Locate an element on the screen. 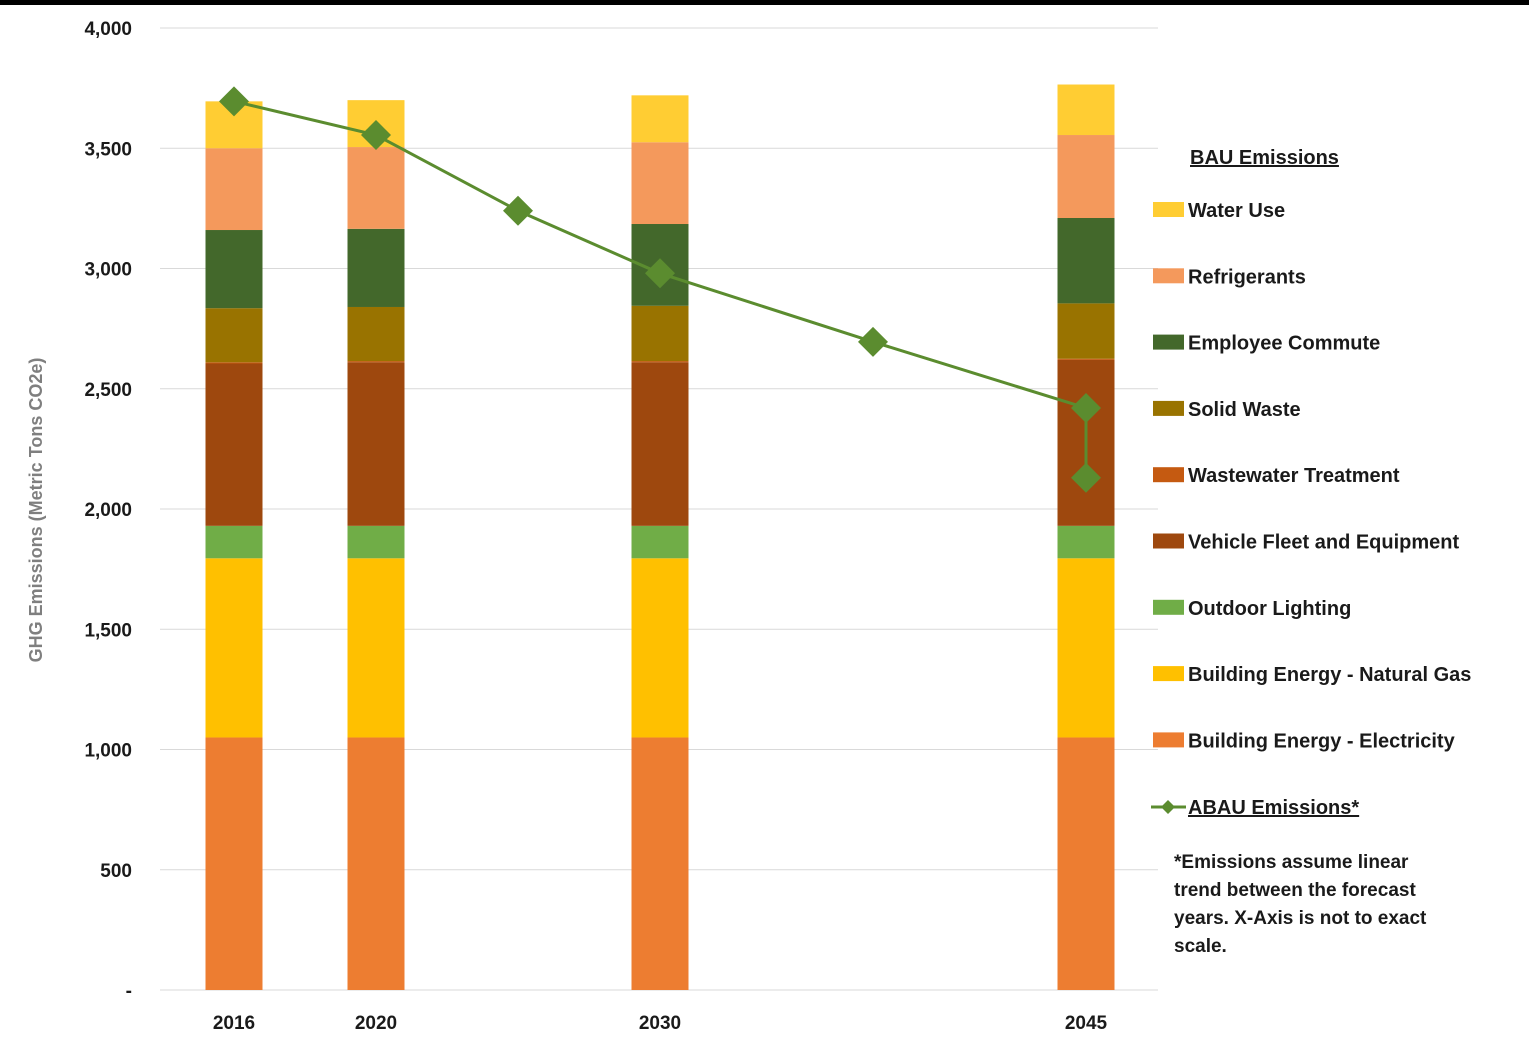  footnote-line: years. X-Axis is not to exact is located at coordinates (1300, 918).